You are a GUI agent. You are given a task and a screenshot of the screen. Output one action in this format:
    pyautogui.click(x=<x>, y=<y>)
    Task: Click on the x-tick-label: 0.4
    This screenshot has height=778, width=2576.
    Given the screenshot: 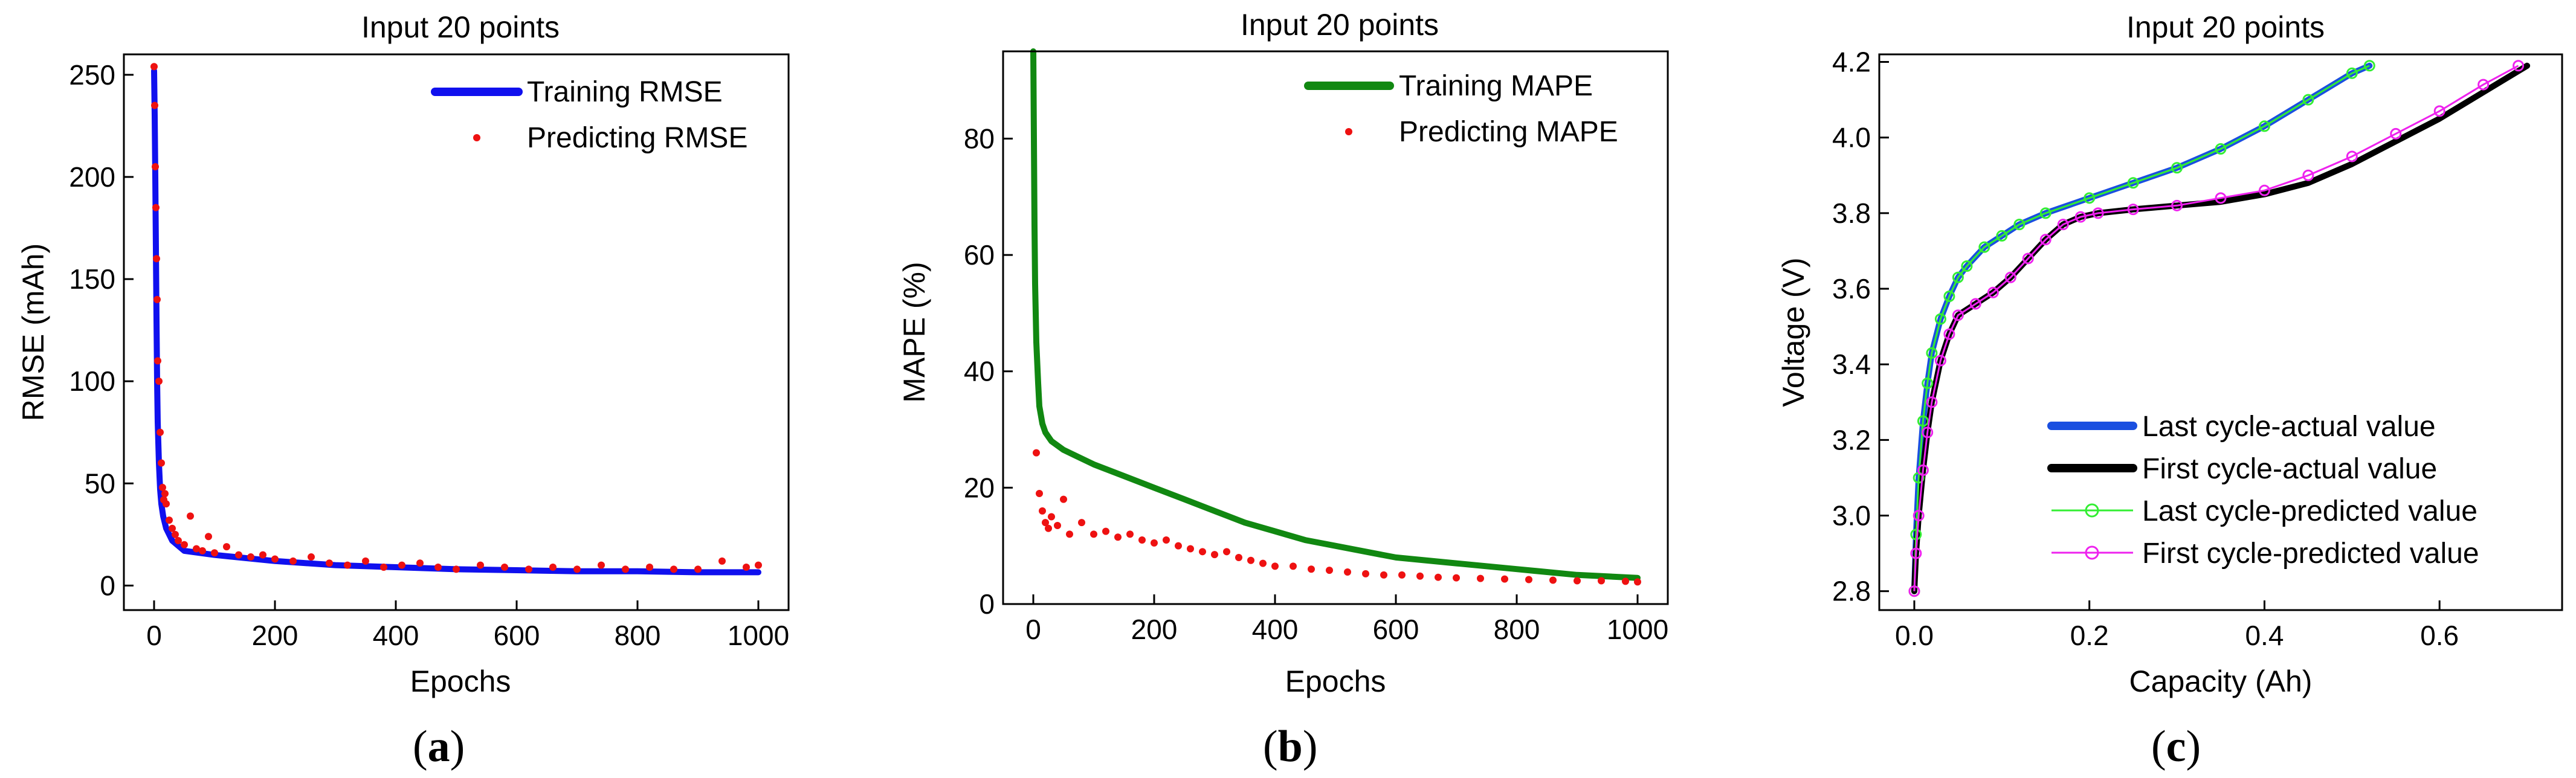 What is the action you would take?
    pyautogui.click(x=2265, y=635)
    